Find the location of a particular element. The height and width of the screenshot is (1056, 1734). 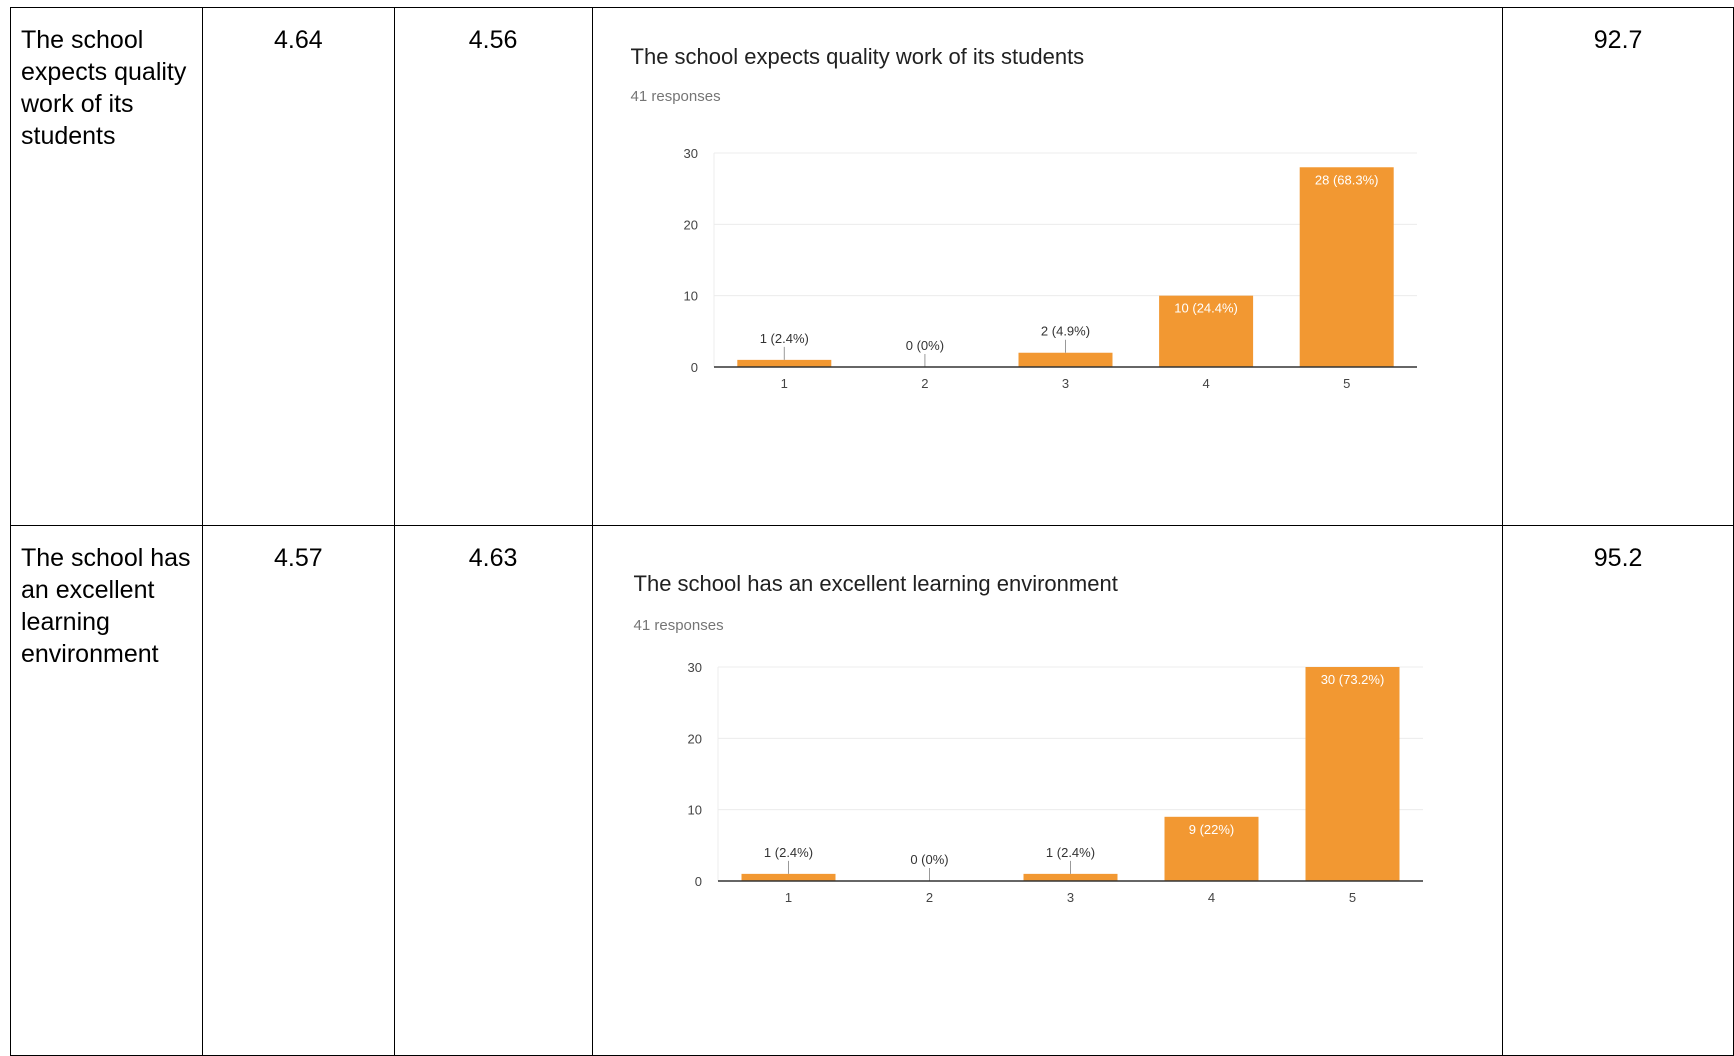

score-b-cell: 4.63 is located at coordinates (493, 790).